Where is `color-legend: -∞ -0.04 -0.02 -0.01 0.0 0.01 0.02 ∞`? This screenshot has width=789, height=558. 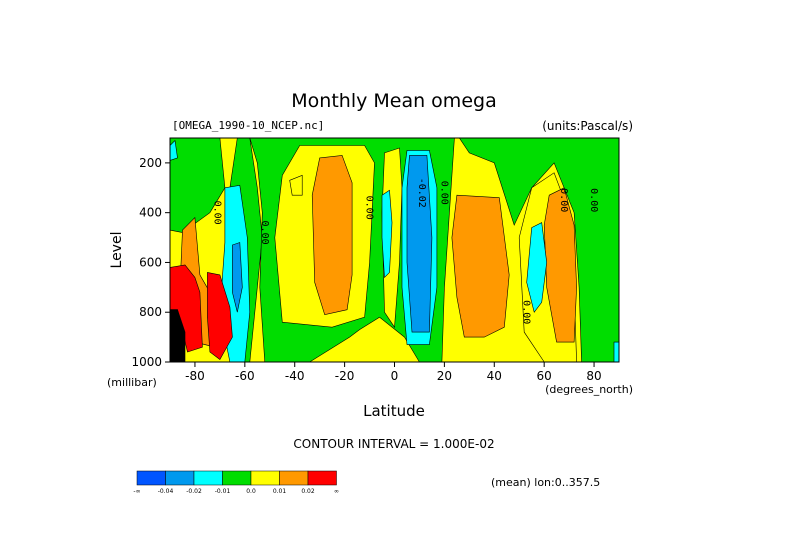 color-legend: -∞ -0.04 -0.02 -0.01 0.0 0.01 0.02 ∞ is located at coordinates (236, 482).